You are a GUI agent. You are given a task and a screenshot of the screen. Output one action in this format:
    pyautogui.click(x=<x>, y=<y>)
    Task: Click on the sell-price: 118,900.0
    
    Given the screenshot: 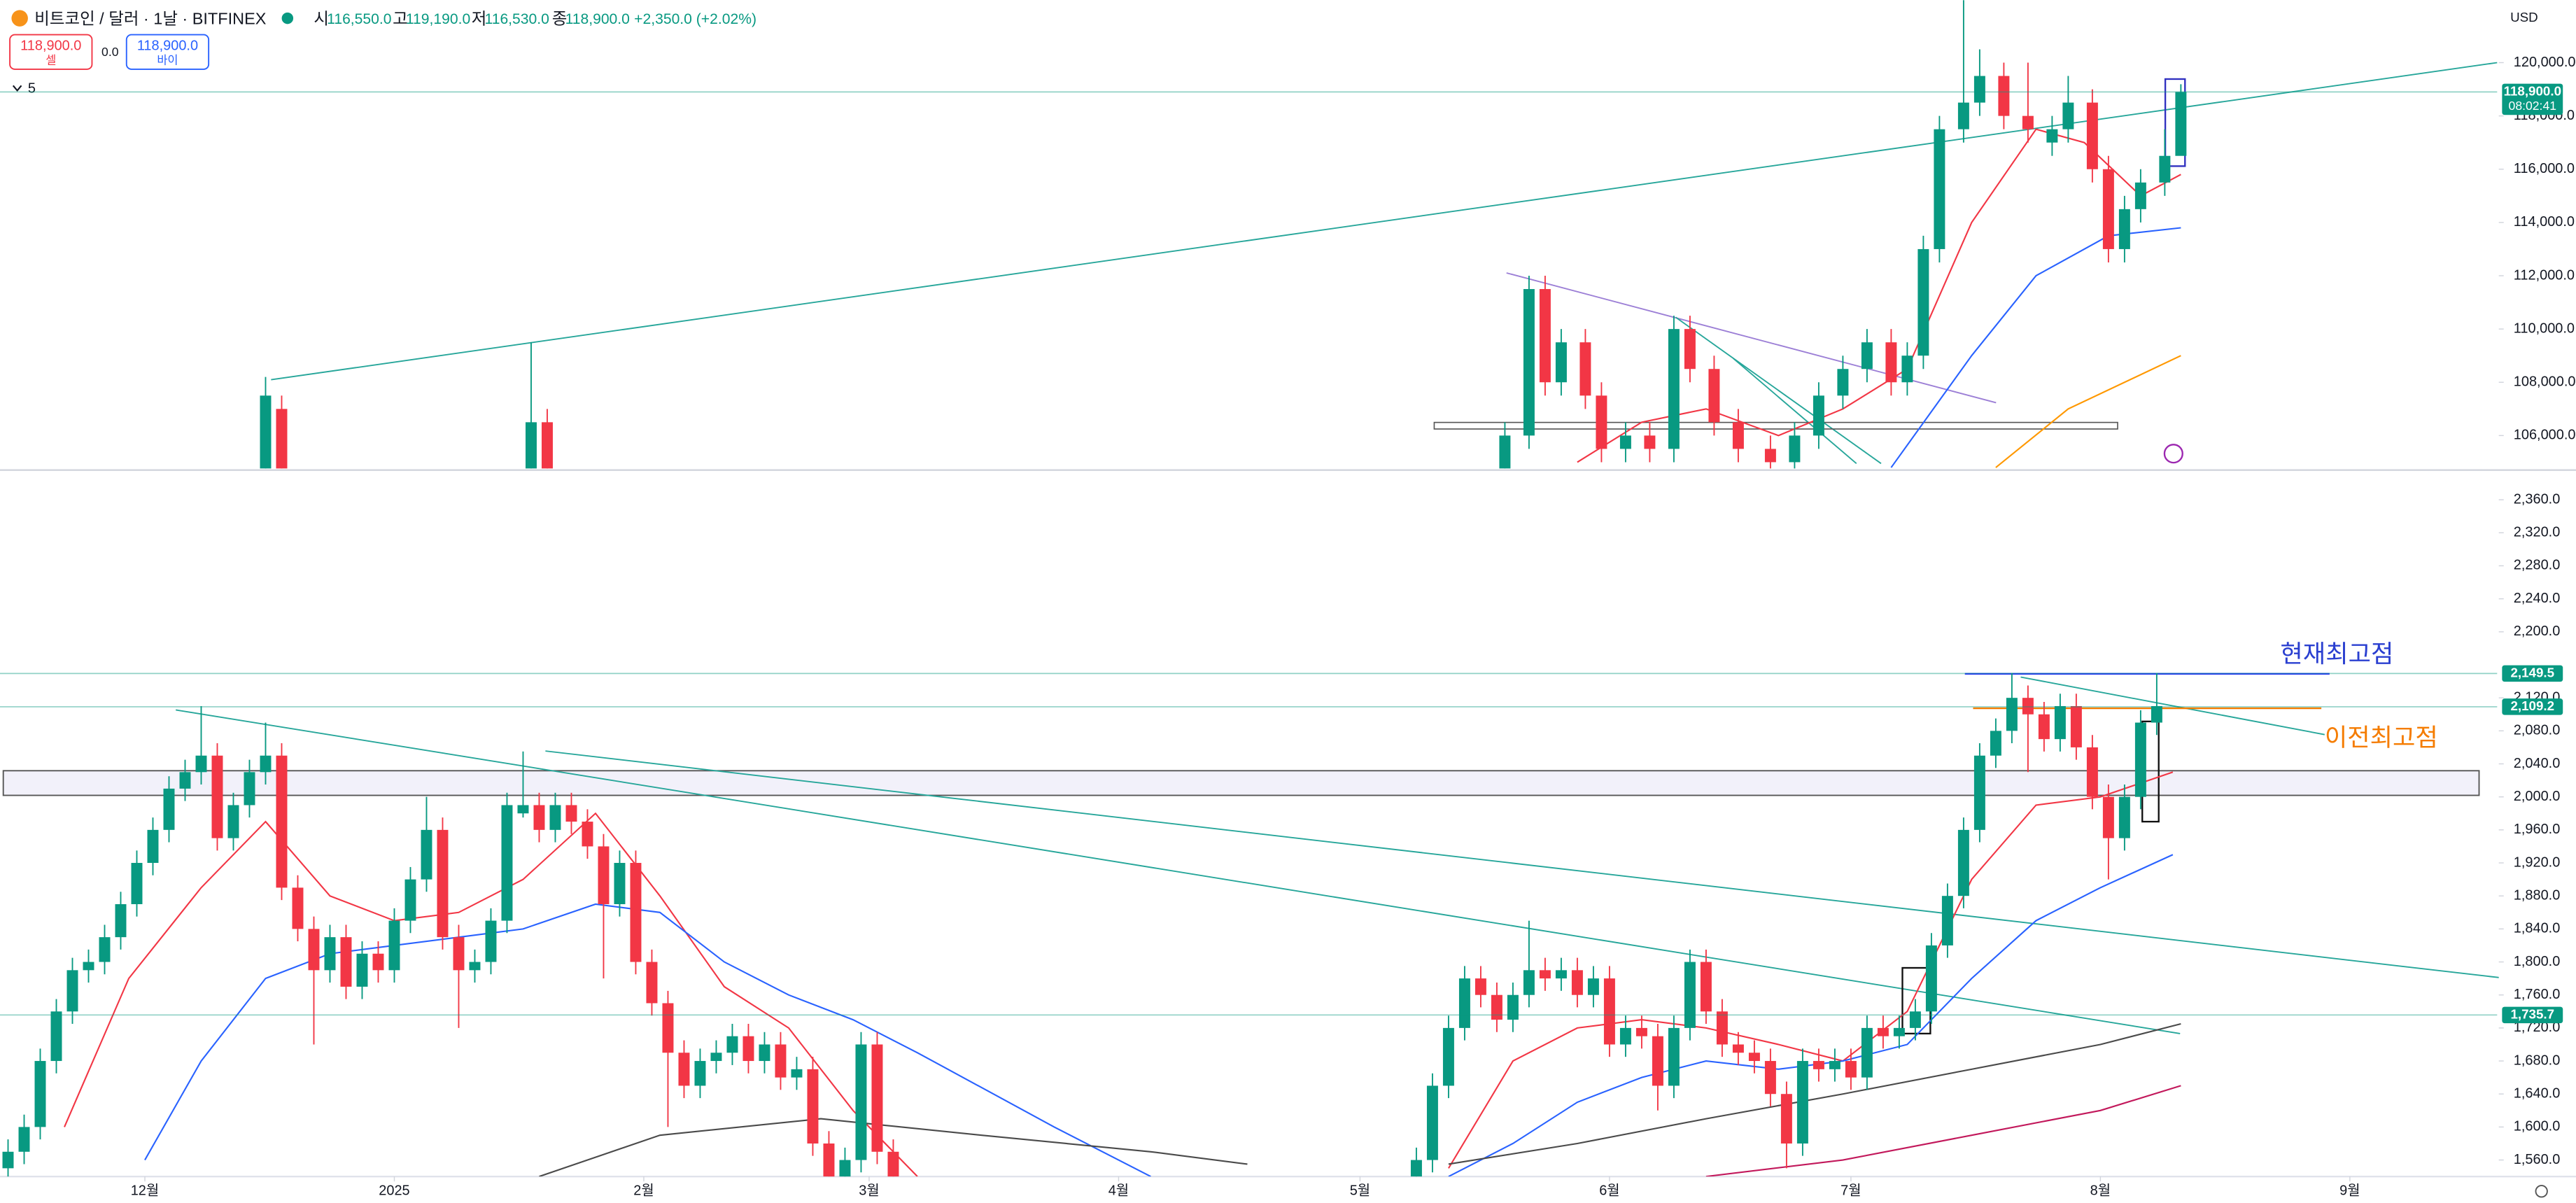 What is the action you would take?
    pyautogui.click(x=50, y=45)
    